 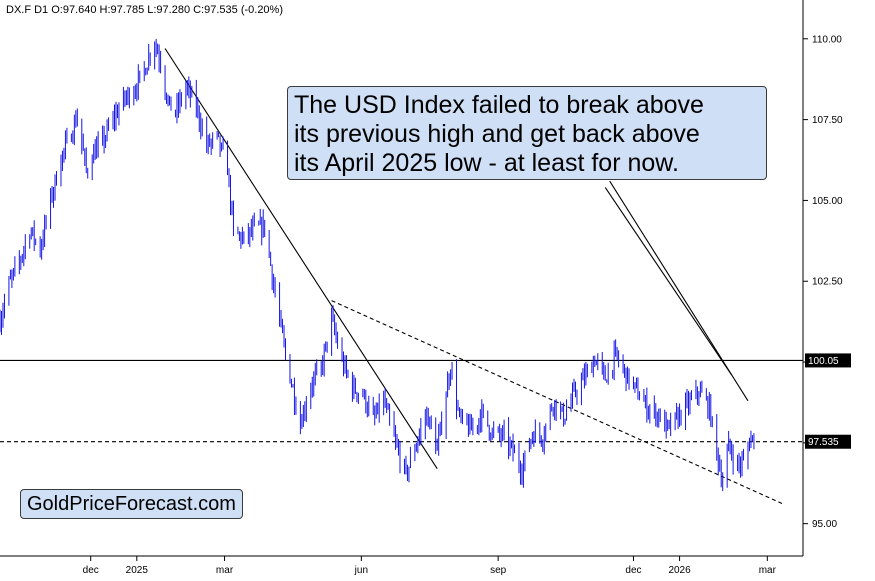 I want to click on annotation-line-3: its April 2025 low - at least for now., so click(x=486, y=163).